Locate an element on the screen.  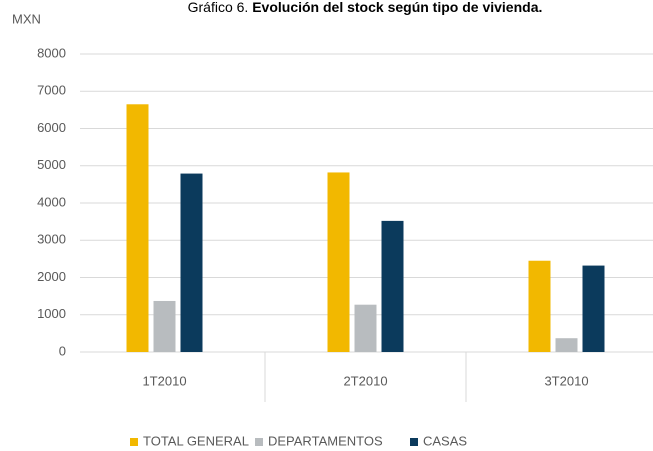
y-axis-label: MXN is located at coordinates (26, 18).